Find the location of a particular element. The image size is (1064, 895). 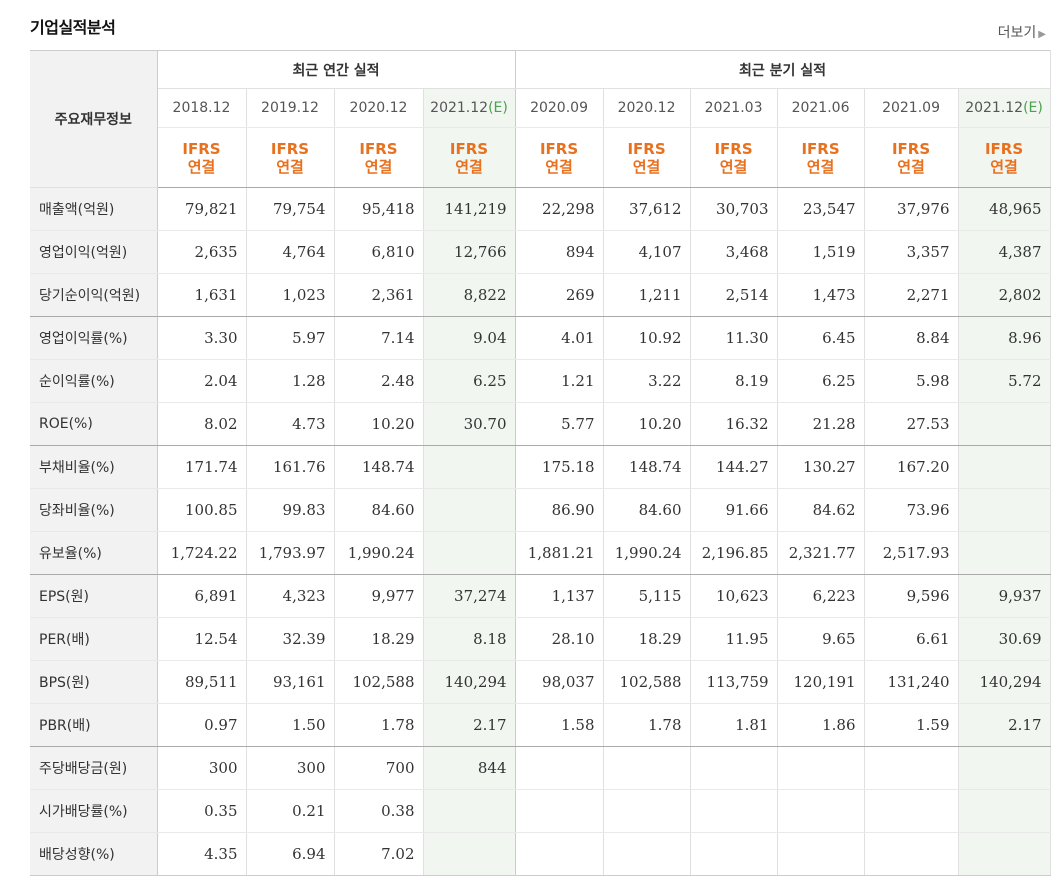

period-header: 2020.12 is located at coordinates (647, 108).